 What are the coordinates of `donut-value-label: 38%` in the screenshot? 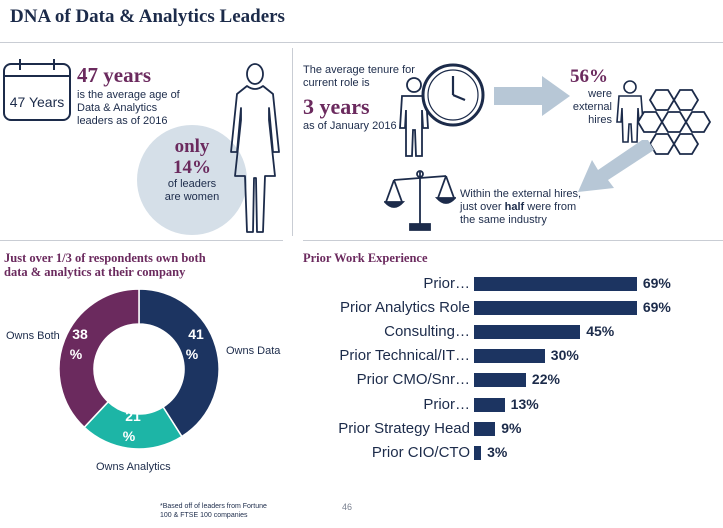 It's located at (79, 344).